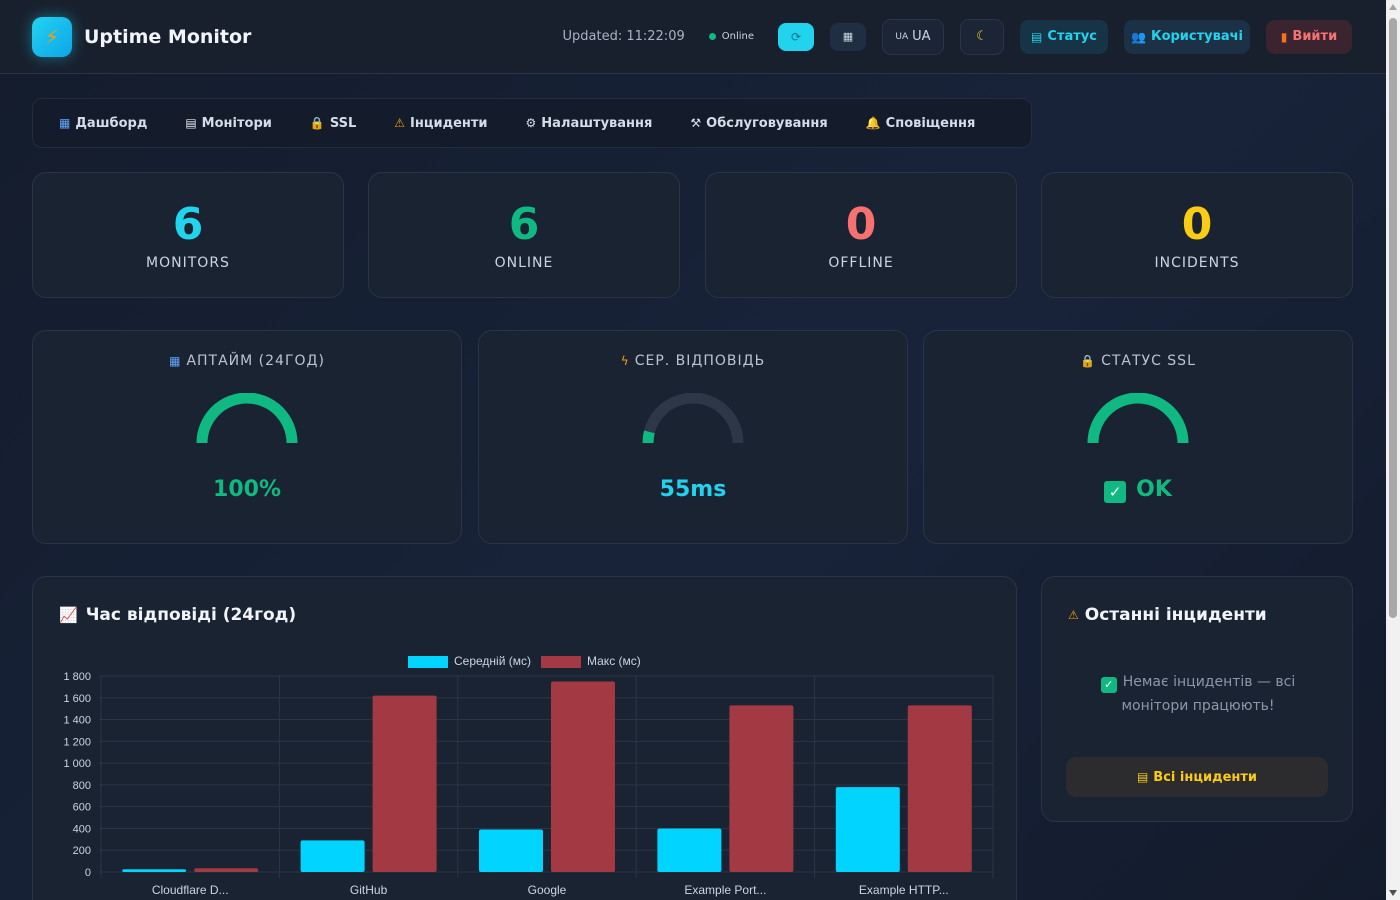 The width and height of the screenshot is (1400, 900). What do you see at coordinates (77, 677) in the screenshot?
I see `y-tick-label: 1 800` at bounding box center [77, 677].